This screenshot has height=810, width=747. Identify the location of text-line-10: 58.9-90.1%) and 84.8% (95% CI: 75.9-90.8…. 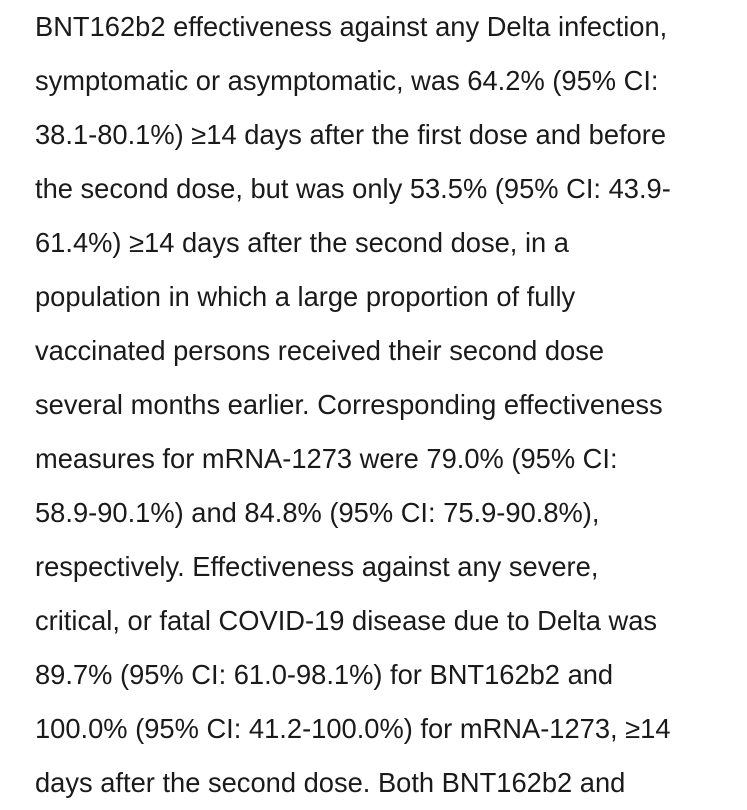
(317, 513).